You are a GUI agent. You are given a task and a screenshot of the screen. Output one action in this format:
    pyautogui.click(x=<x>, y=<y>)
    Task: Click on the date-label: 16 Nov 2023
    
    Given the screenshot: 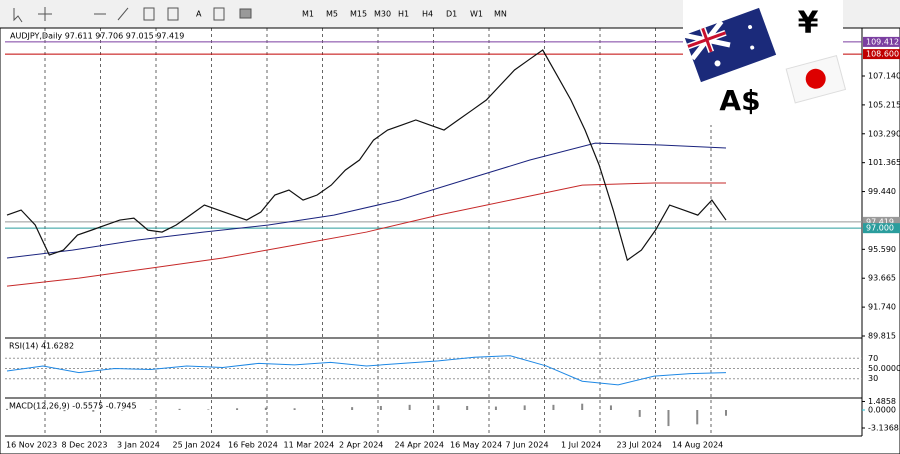 What is the action you would take?
    pyautogui.click(x=31, y=445)
    